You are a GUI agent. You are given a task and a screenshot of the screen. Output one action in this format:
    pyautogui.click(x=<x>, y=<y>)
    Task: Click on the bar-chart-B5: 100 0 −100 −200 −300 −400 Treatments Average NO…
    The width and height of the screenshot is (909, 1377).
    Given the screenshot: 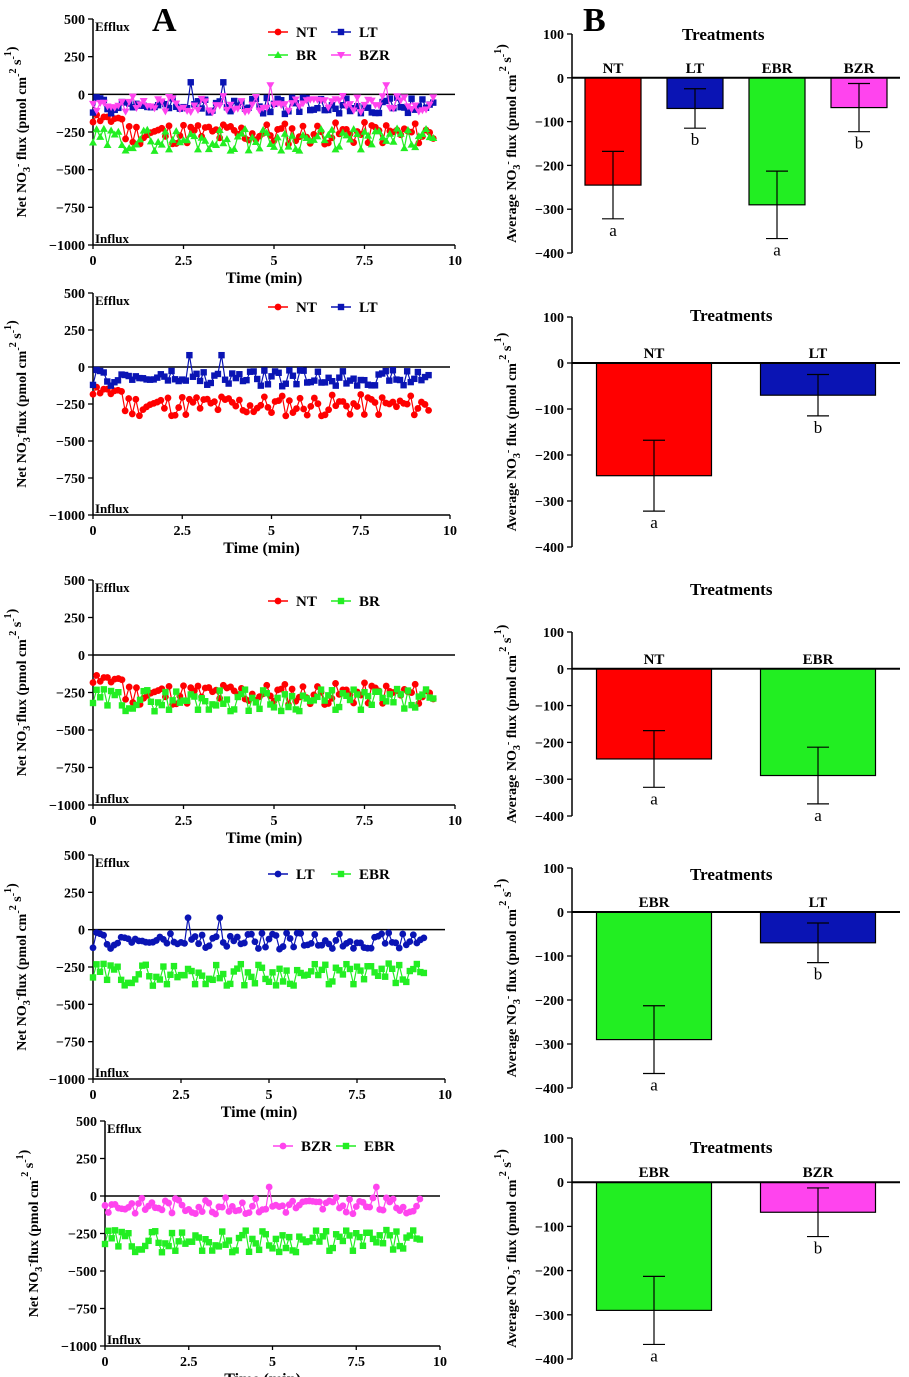 What is the action you would take?
    pyautogui.click(x=696, y=1250)
    